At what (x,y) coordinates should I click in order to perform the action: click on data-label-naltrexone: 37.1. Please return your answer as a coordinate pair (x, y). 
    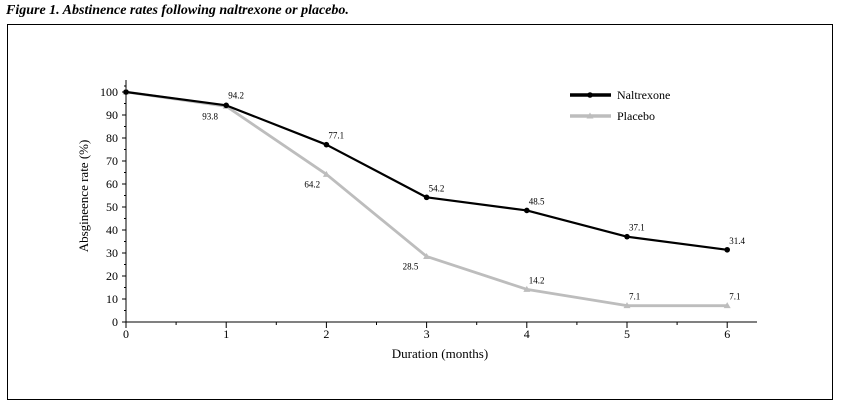
    Looking at the image, I should click on (637, 228).